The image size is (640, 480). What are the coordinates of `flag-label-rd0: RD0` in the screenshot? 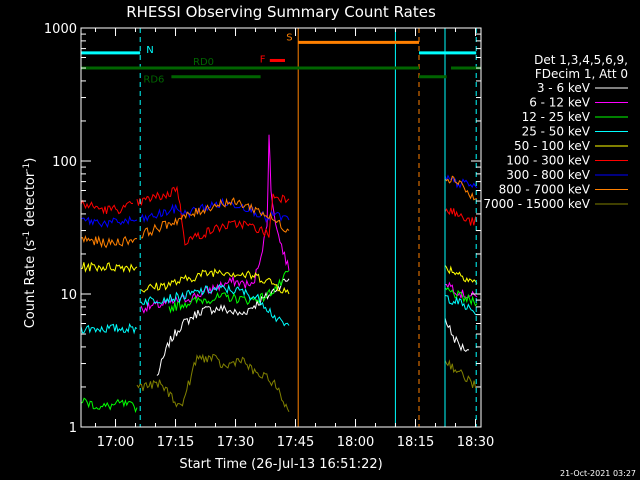 It's located at (203, 62).